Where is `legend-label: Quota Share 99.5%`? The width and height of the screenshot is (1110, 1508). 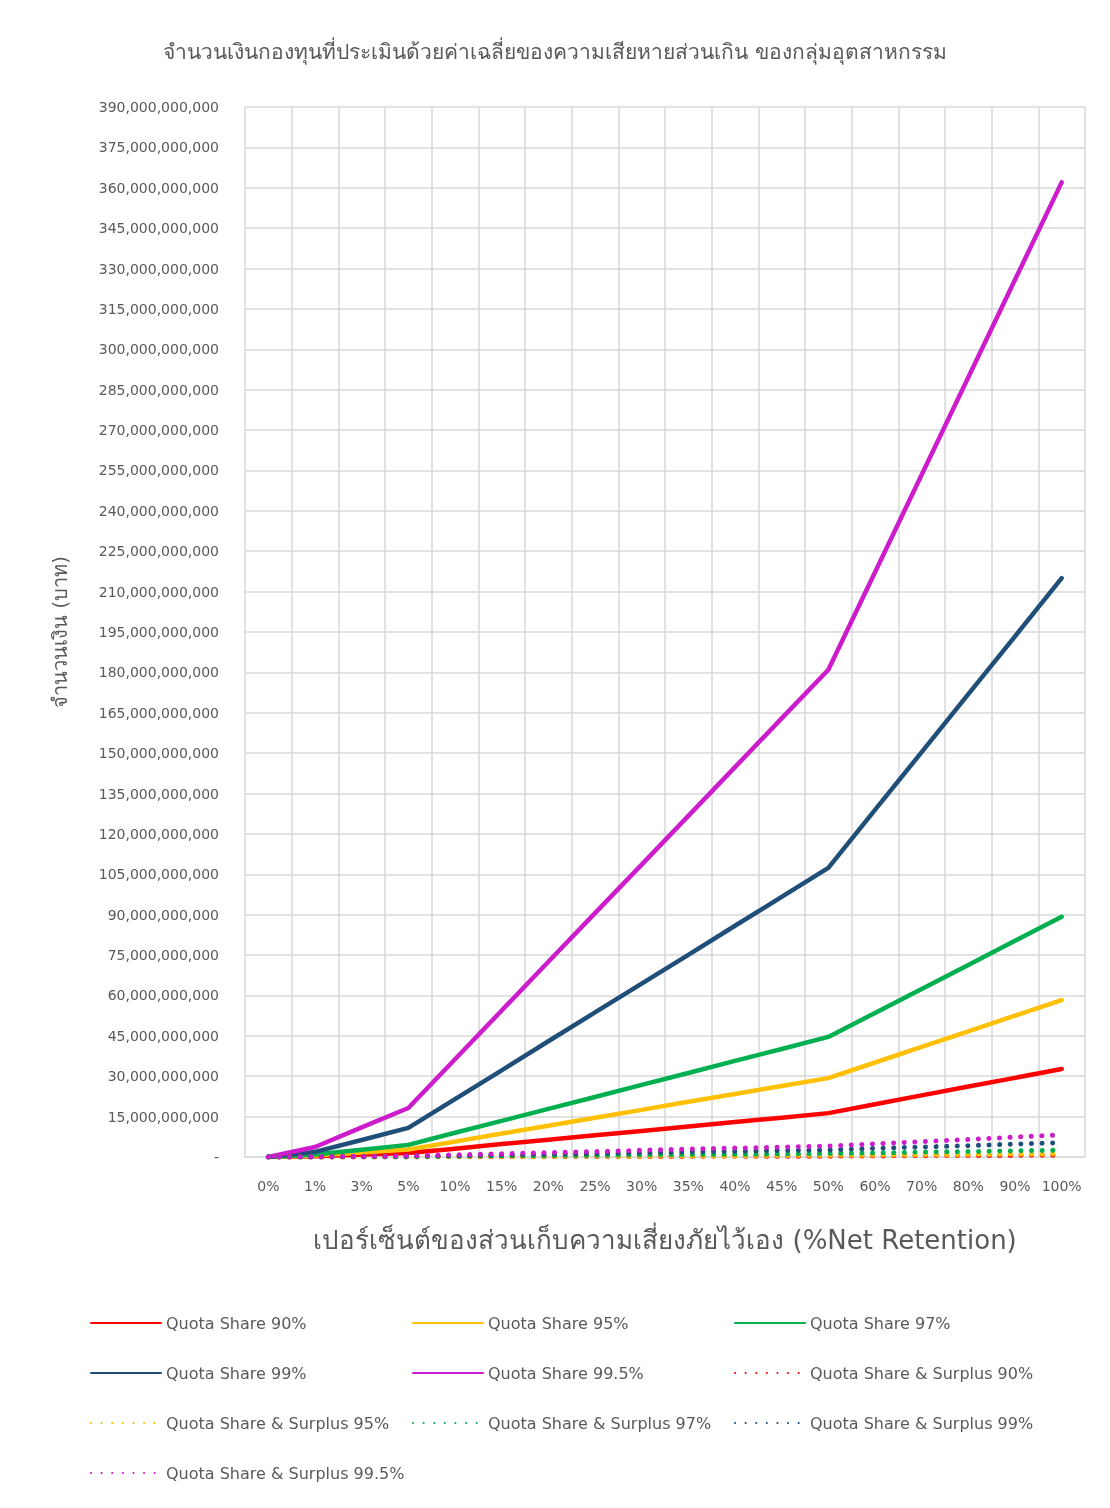
legend-label: Quota Share 99.5% is located at coordinates (566, 1373).